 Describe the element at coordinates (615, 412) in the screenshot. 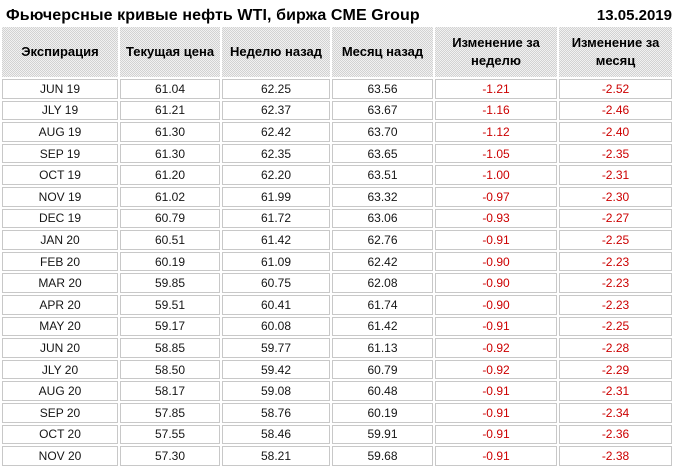

I see `cell-month-change: -2.34` at that location.